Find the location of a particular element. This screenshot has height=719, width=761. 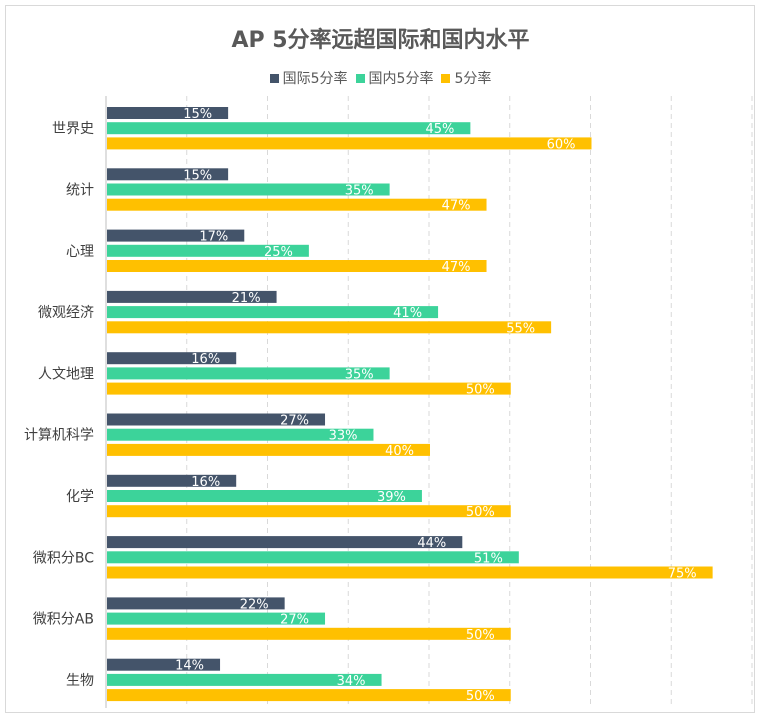

data-label: 60% is located at coordinates (561, 144).